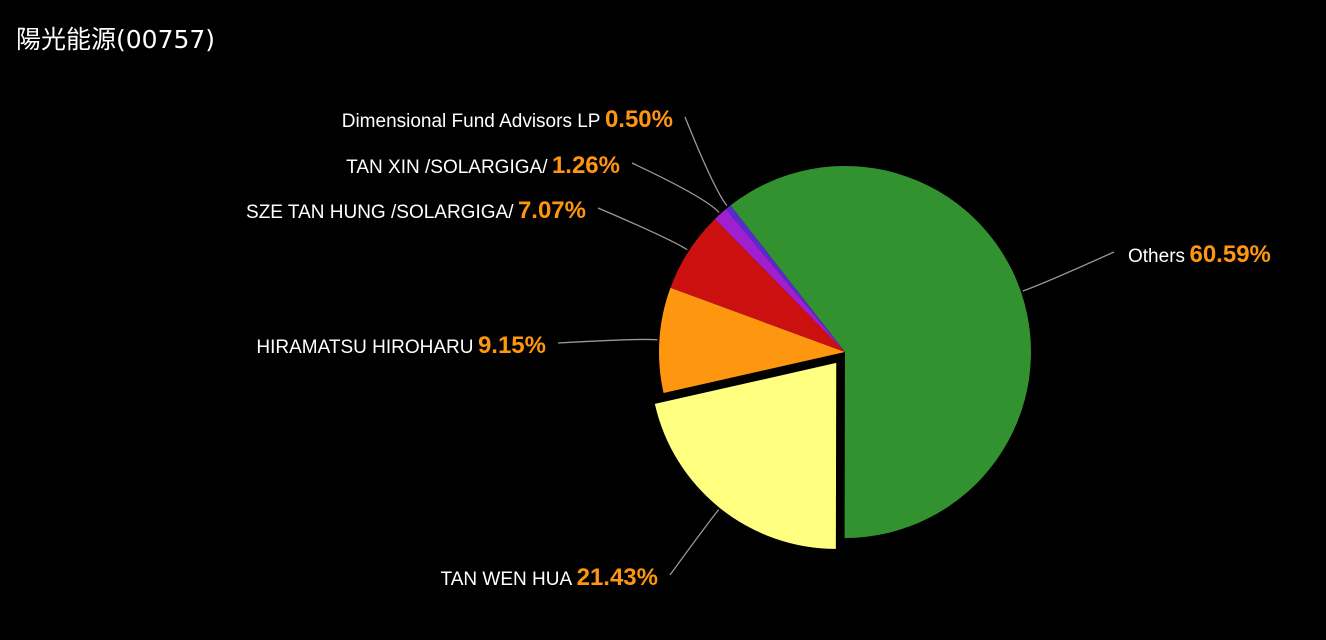 The image size is (1326, 640). Describe the element at coordinates (586, 165) in the screenshot. I see `label-value: 1.26%` at that location.